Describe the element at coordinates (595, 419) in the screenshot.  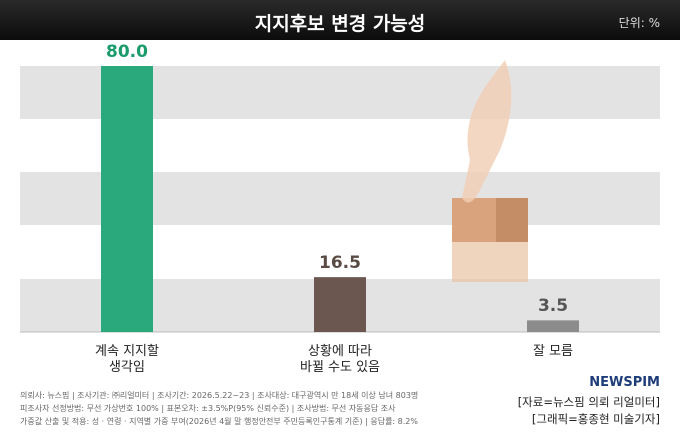
I see `source: [그래픽=홍종현 미술기자]` at that location.